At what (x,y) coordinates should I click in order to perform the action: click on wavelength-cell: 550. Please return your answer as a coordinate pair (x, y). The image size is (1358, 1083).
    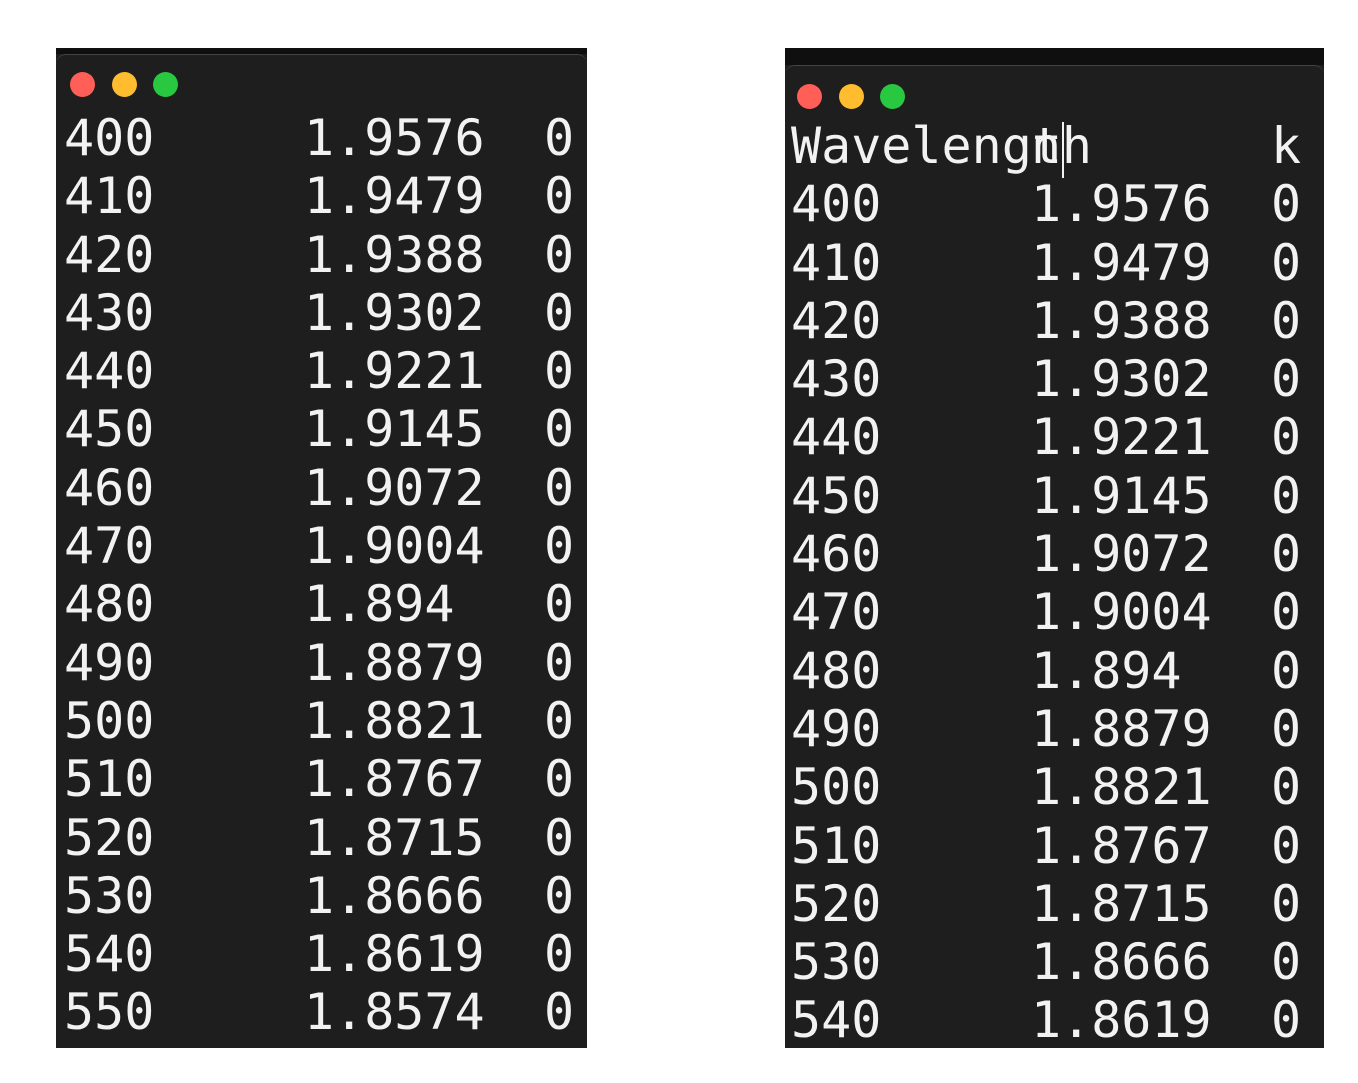
    Looking at the image, I should click on (109, 1012).